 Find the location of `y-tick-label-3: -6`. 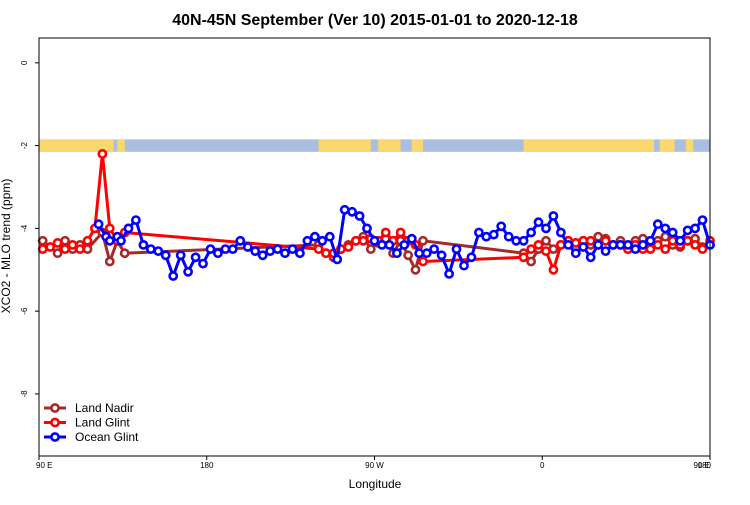

y-tick-label-3: -6 is located at coordinates (24, 311).